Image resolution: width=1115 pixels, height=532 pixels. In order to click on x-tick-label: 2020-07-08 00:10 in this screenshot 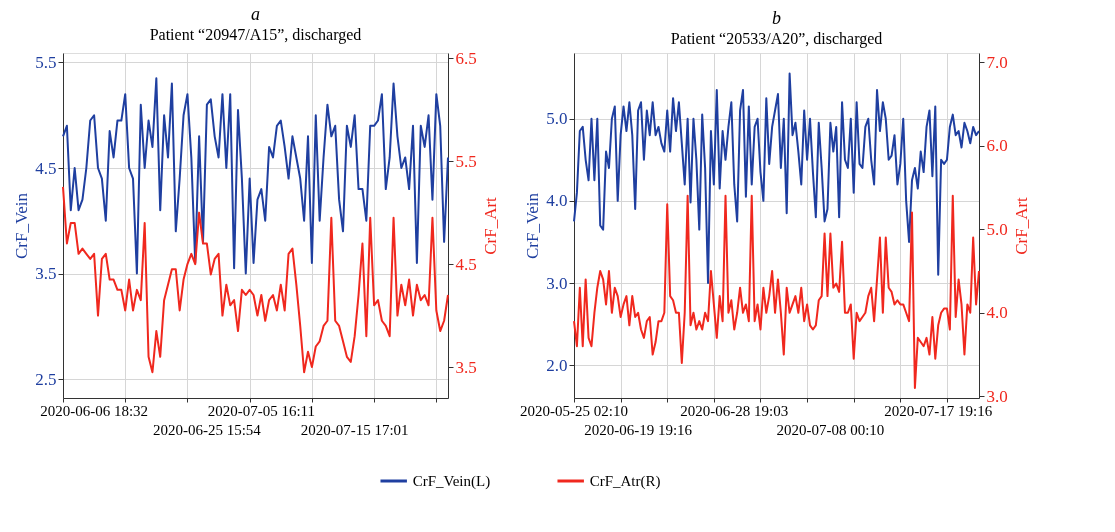, I will do `click(830, 430)`.